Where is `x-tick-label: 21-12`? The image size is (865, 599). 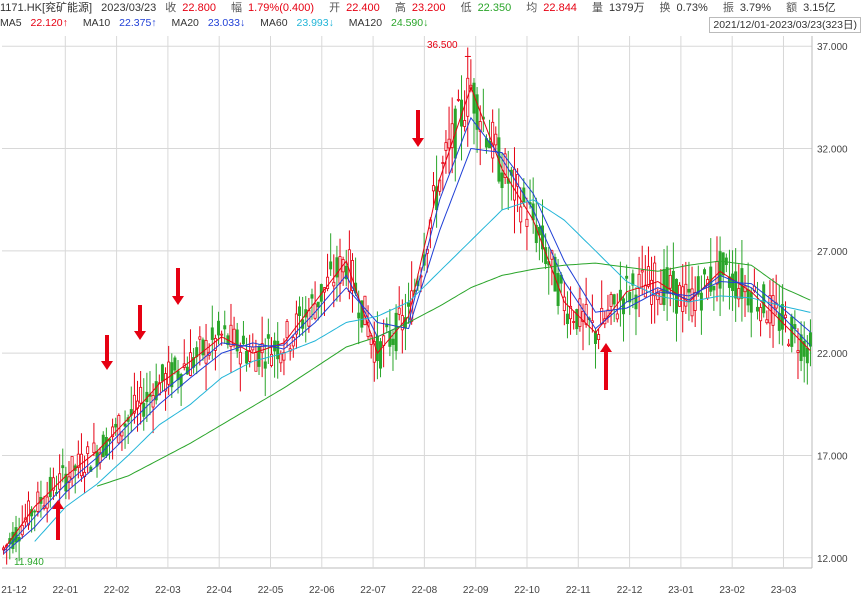
x-tick-label: 21-12 is located at coordinates (14, 590).